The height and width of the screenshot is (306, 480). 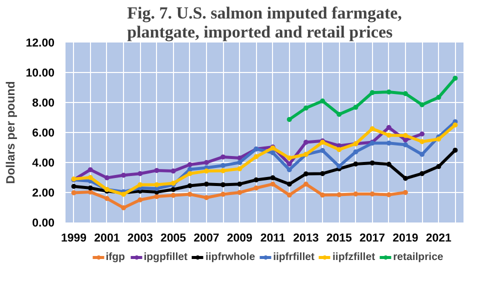 What do you see at coordinates (273, 238) in the screenshot?
I see `x-tick-label: 2011` at bounding box center [273, 238].